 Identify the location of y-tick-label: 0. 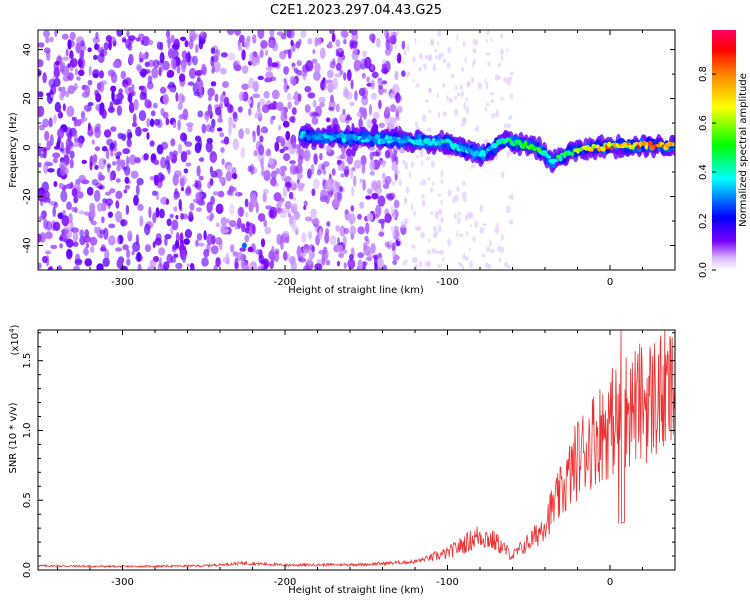
(27, 147).